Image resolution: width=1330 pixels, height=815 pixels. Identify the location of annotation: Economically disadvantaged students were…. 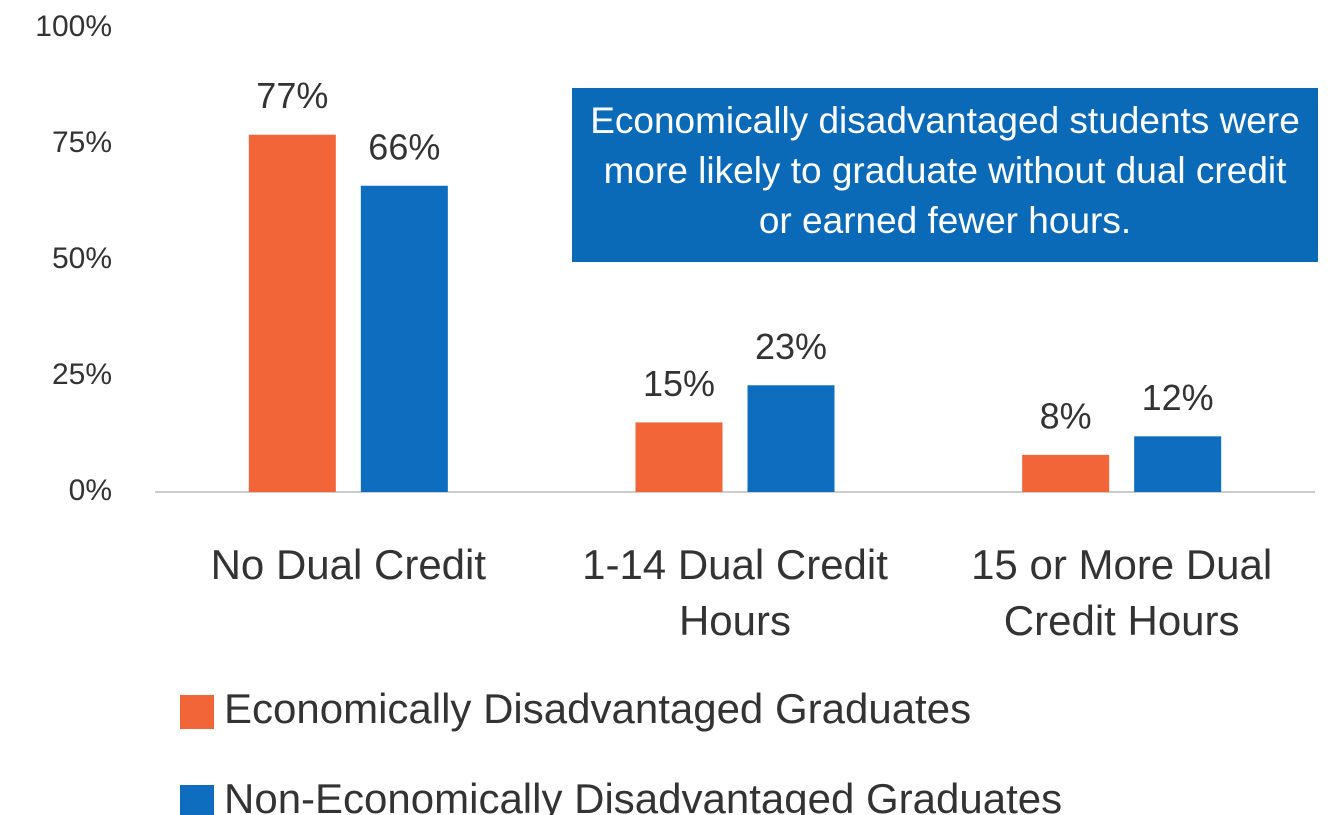
(945, 175).